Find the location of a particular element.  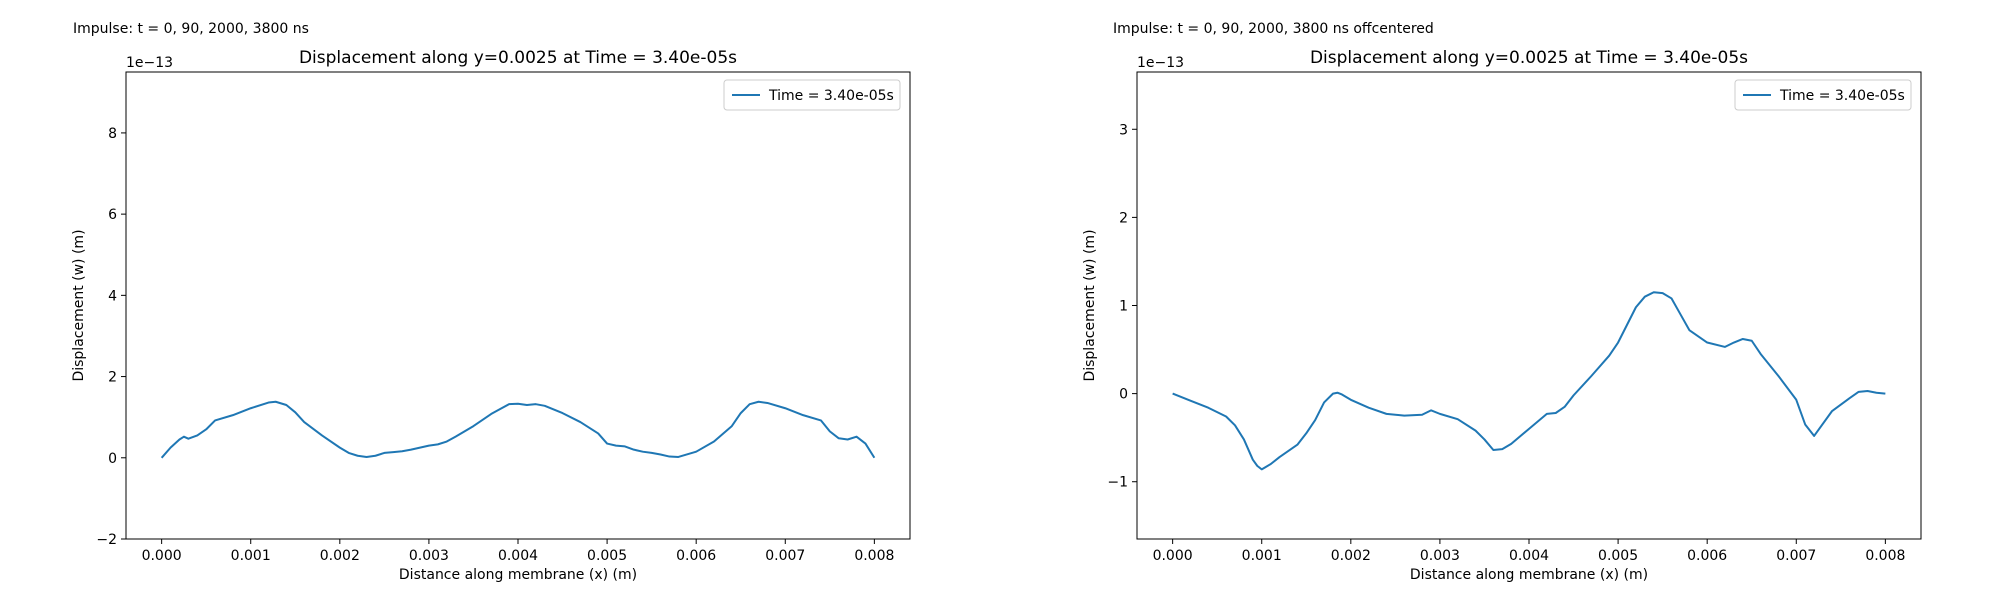

left-y-tick-label: 2 is located at coordinates (112, 378).